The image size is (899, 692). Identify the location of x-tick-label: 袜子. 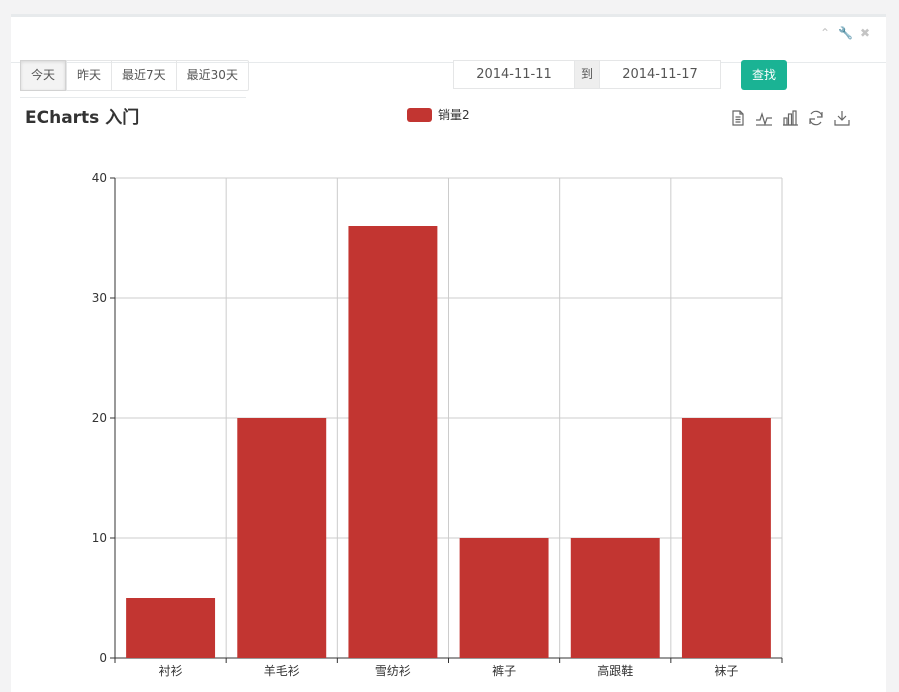
(726, 671).